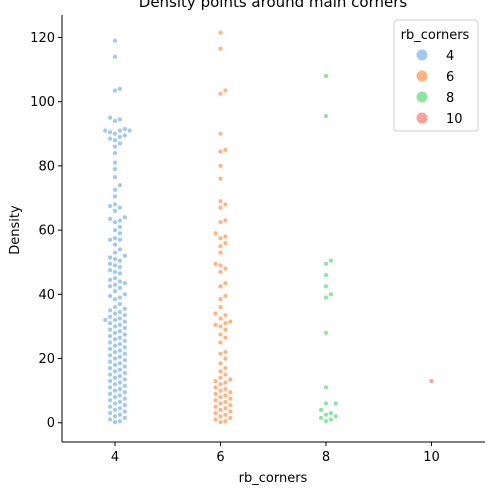  I want to click on legend-frame, so click(436, 75).